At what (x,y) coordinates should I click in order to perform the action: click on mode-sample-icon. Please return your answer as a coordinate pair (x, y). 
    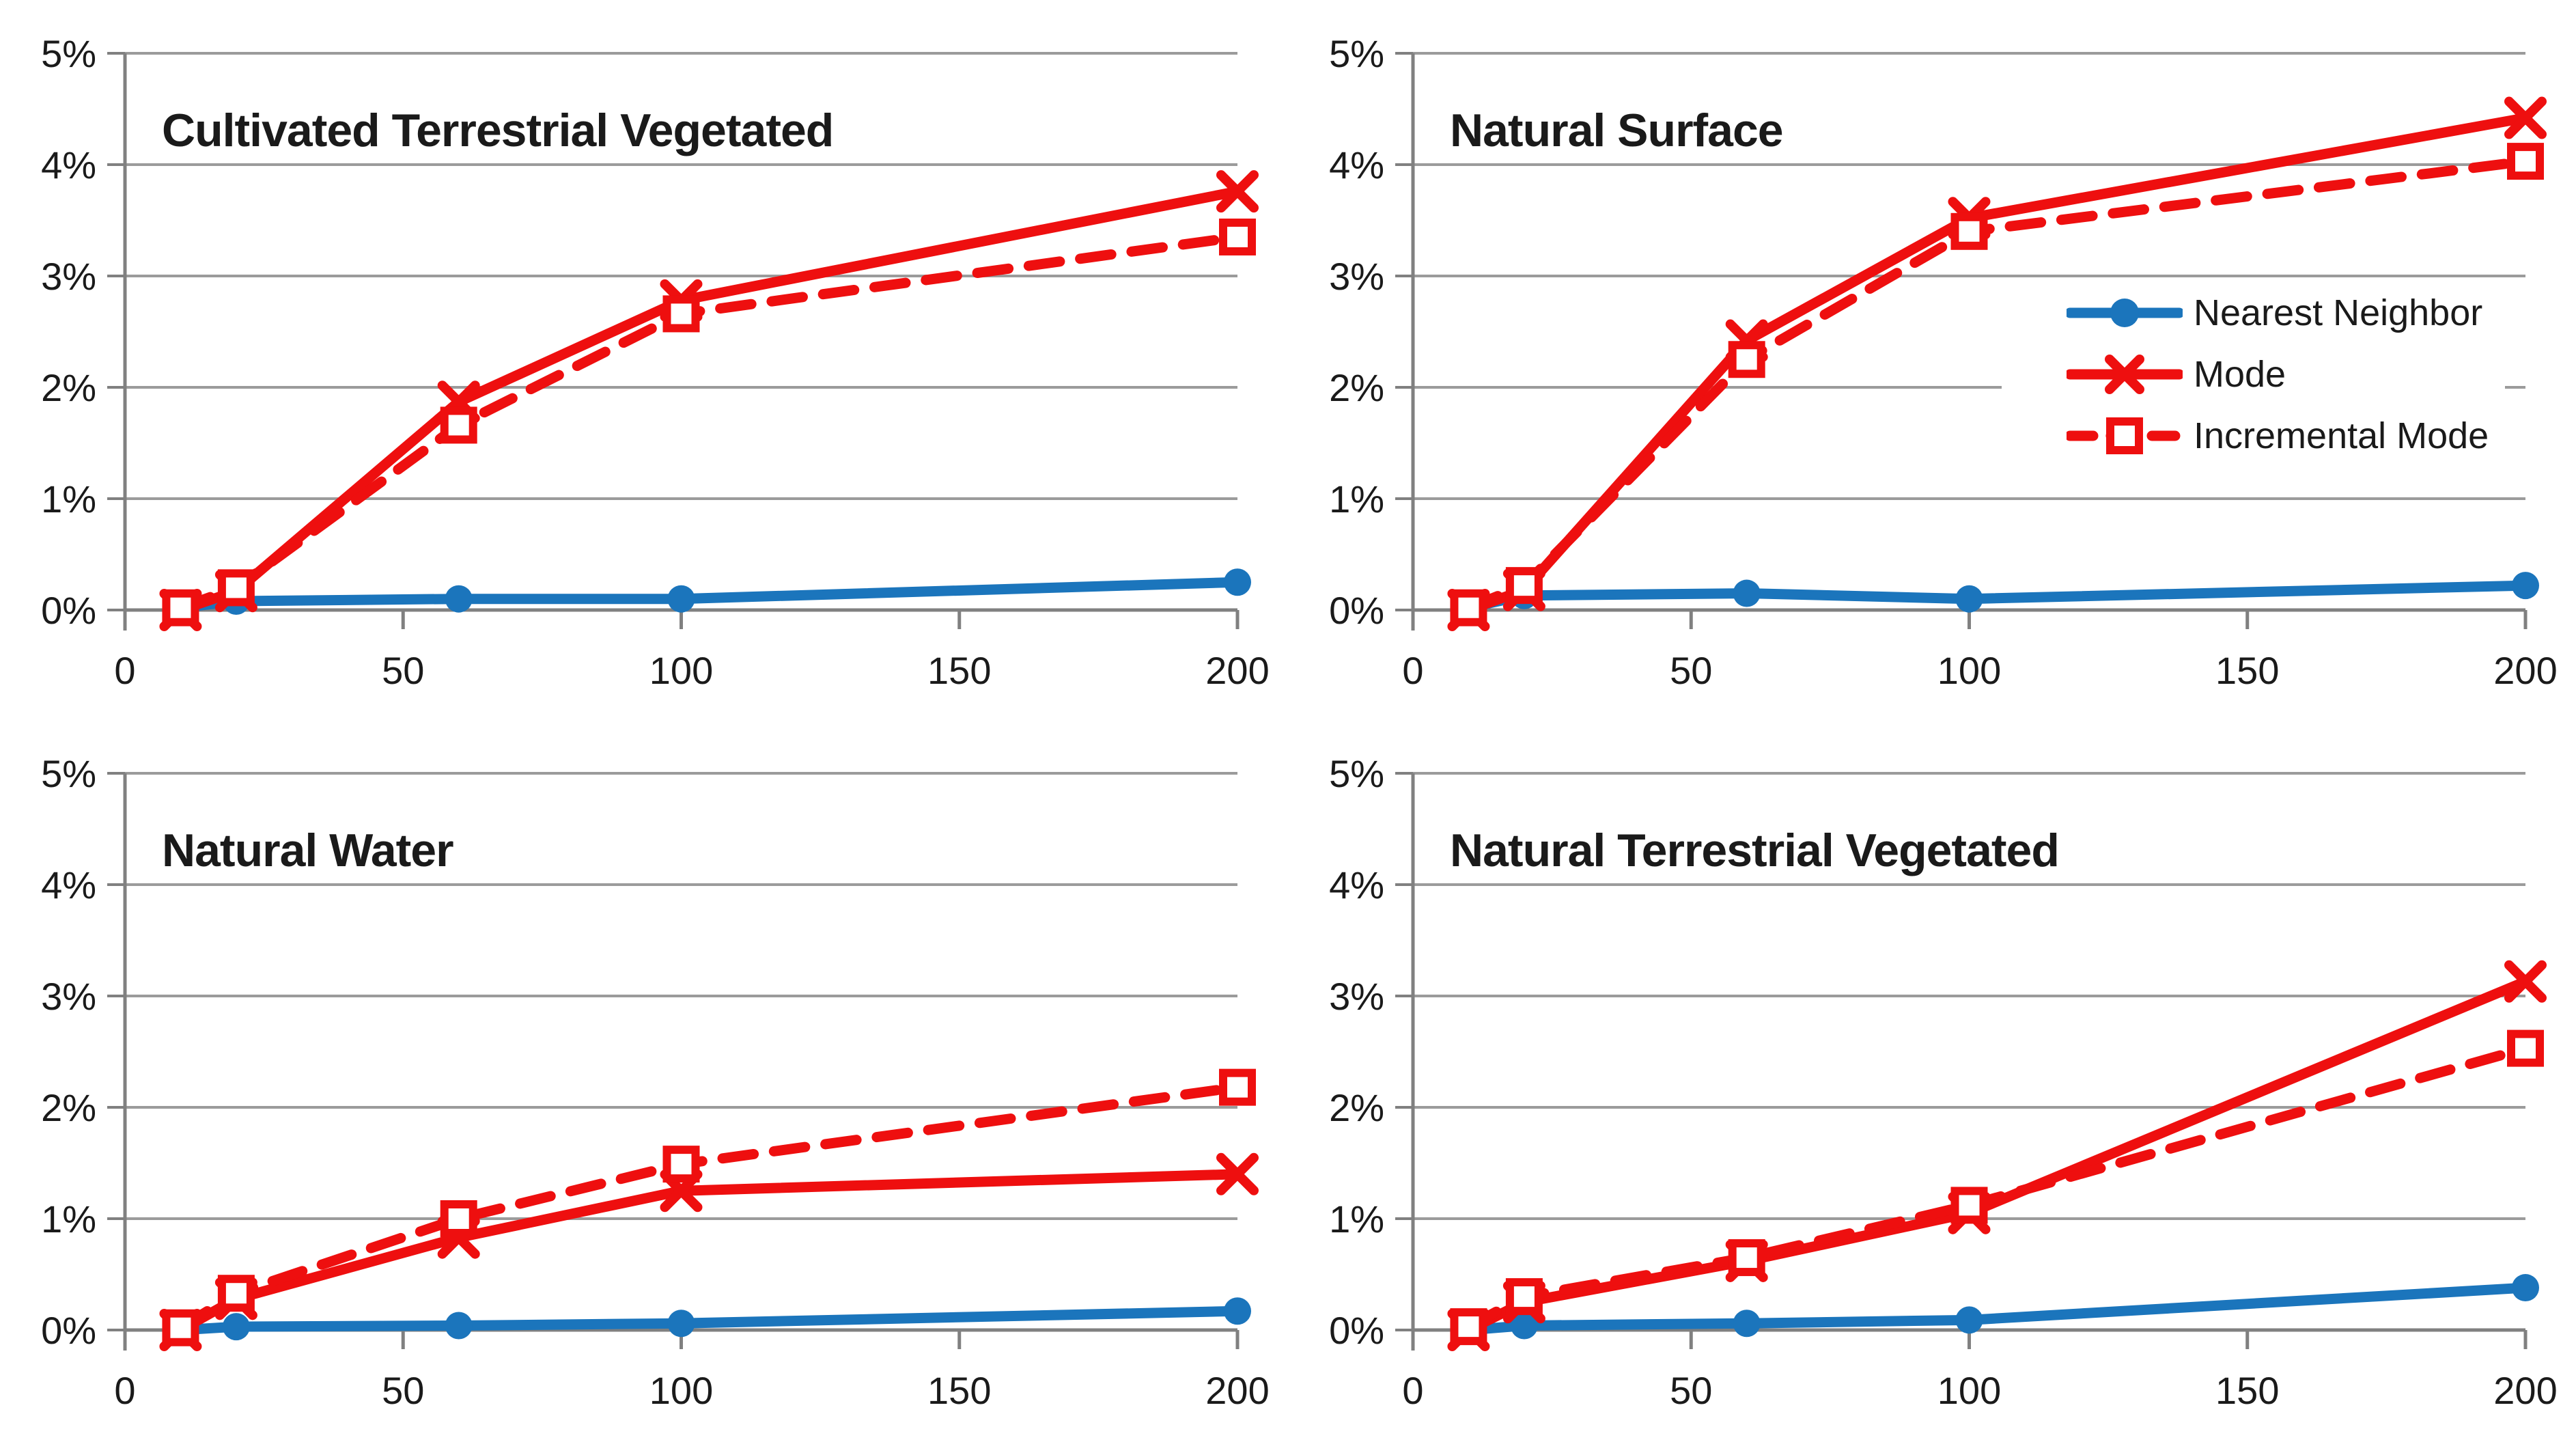
    Looking at the image, I should click on (2125, 374).